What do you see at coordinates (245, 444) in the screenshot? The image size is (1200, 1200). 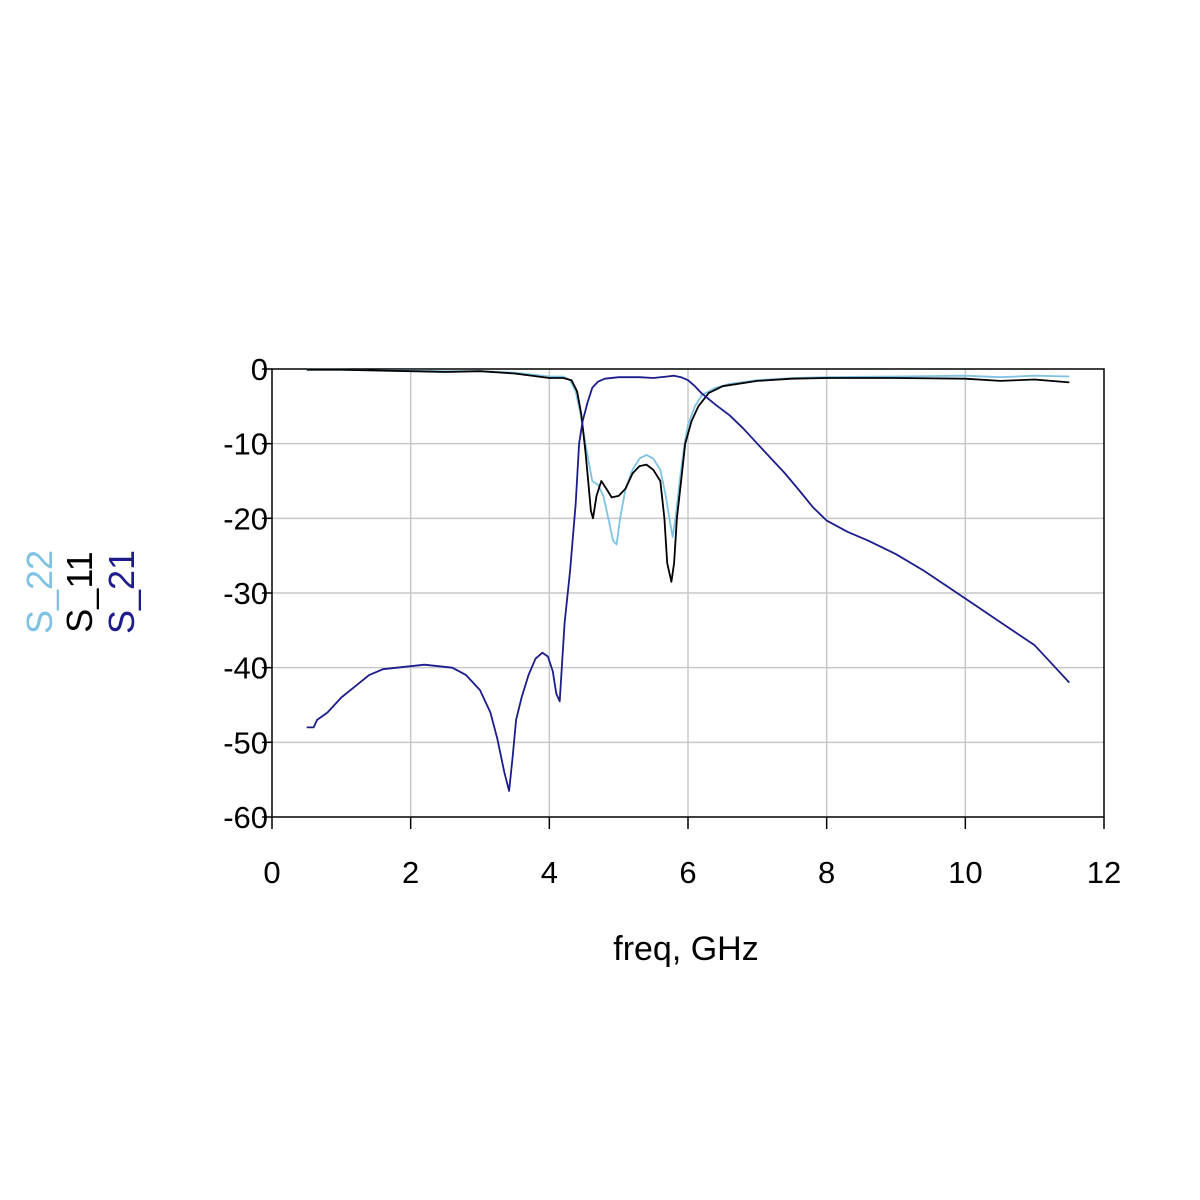 I see `y-tick-label: -10` at bounding box center [245, 444].